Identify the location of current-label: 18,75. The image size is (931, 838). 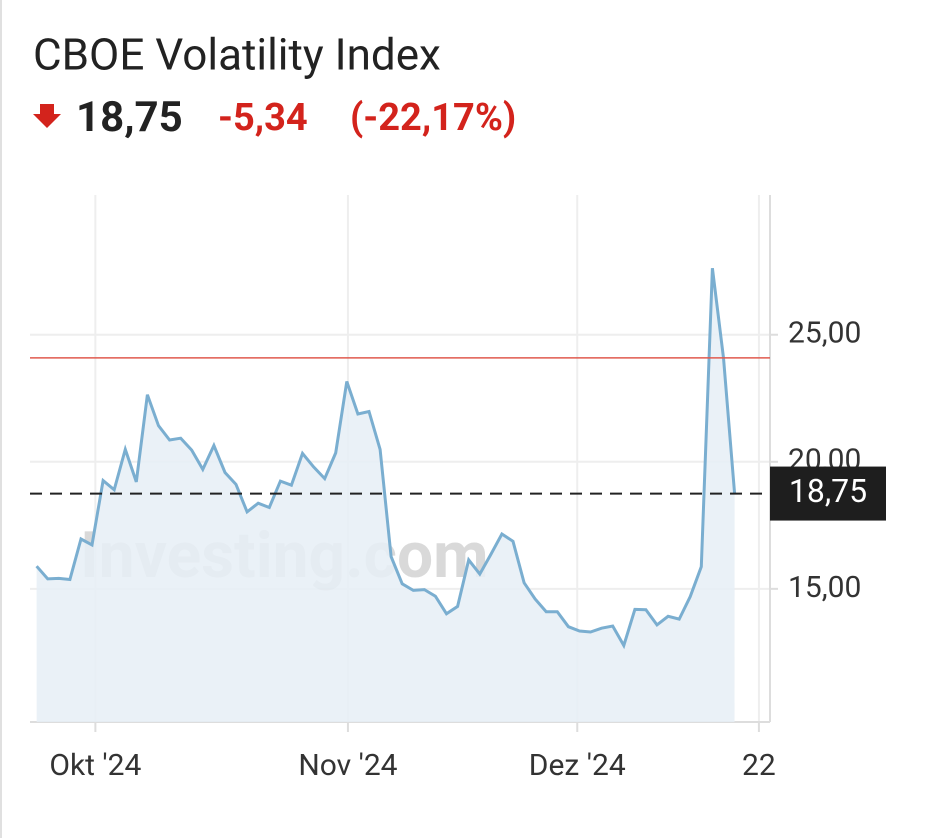
(828, 491).